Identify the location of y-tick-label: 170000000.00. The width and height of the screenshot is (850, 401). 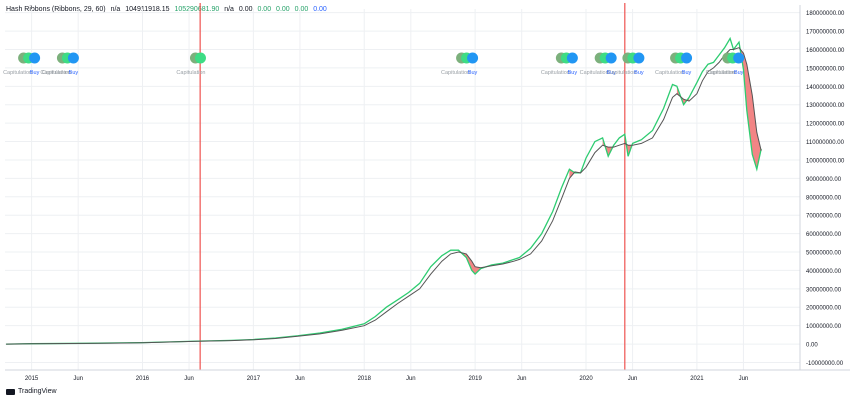
(825, 33).